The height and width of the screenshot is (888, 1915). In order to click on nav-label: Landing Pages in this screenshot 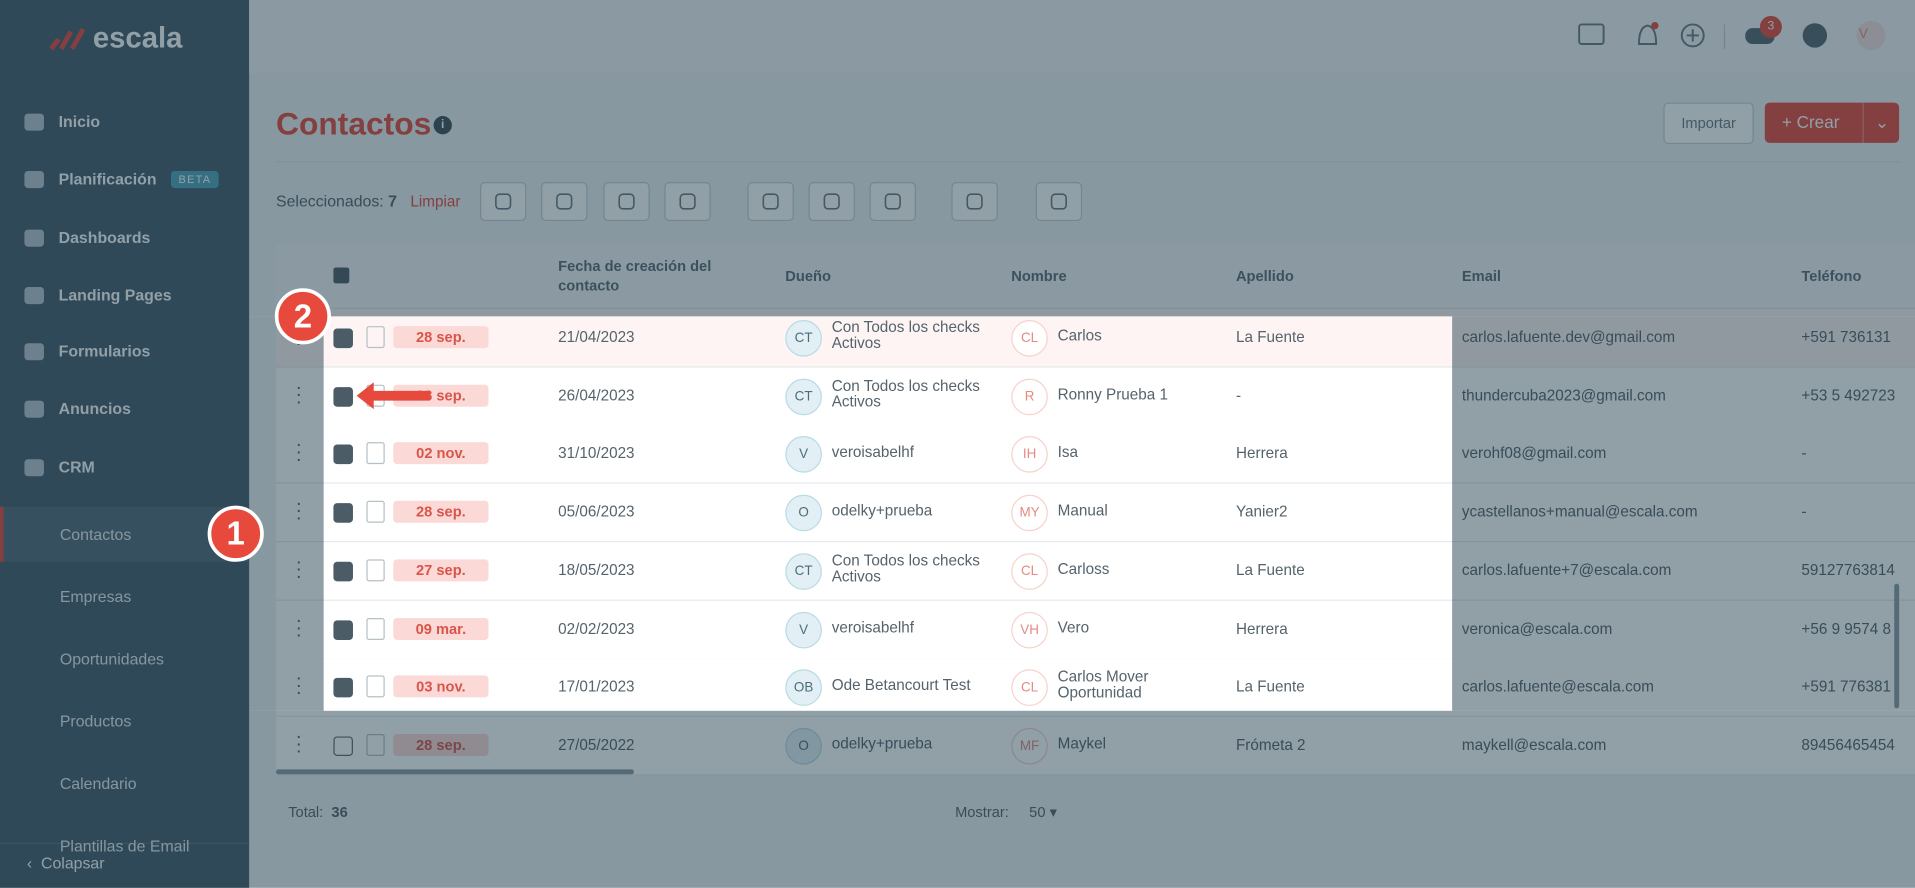, I will do `click(115, 295)`.